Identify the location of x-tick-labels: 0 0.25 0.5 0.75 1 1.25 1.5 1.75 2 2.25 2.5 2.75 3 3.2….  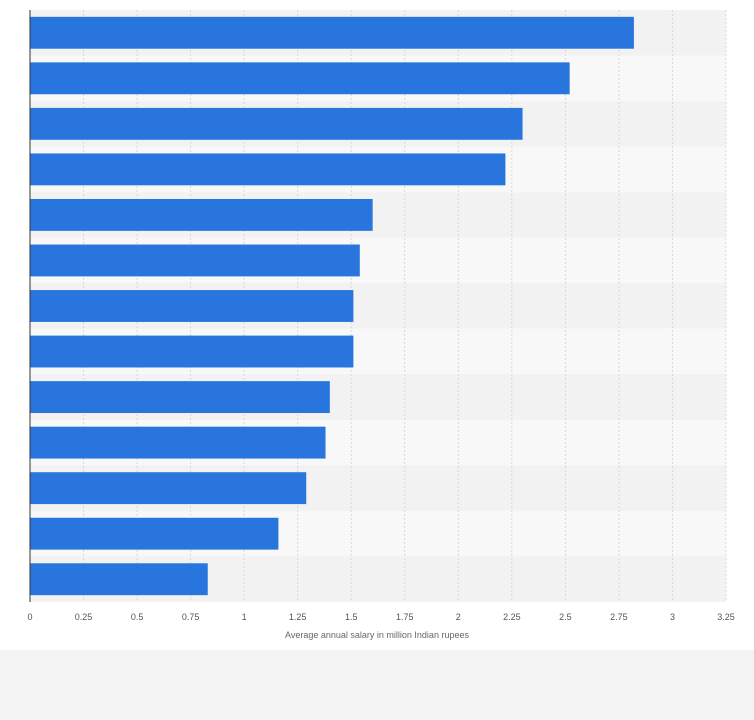
(380, 617).